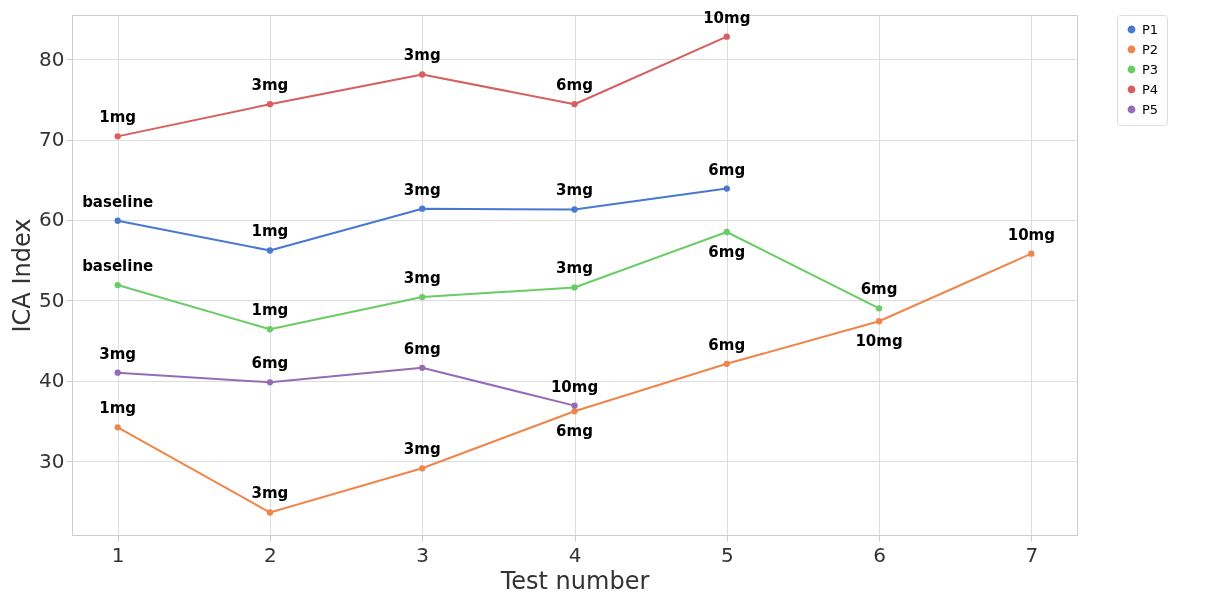  What do you see at coordinates (52, 299) in the screenshot?
I see `y-tick-label: 50` at bounding box center [52, 299].